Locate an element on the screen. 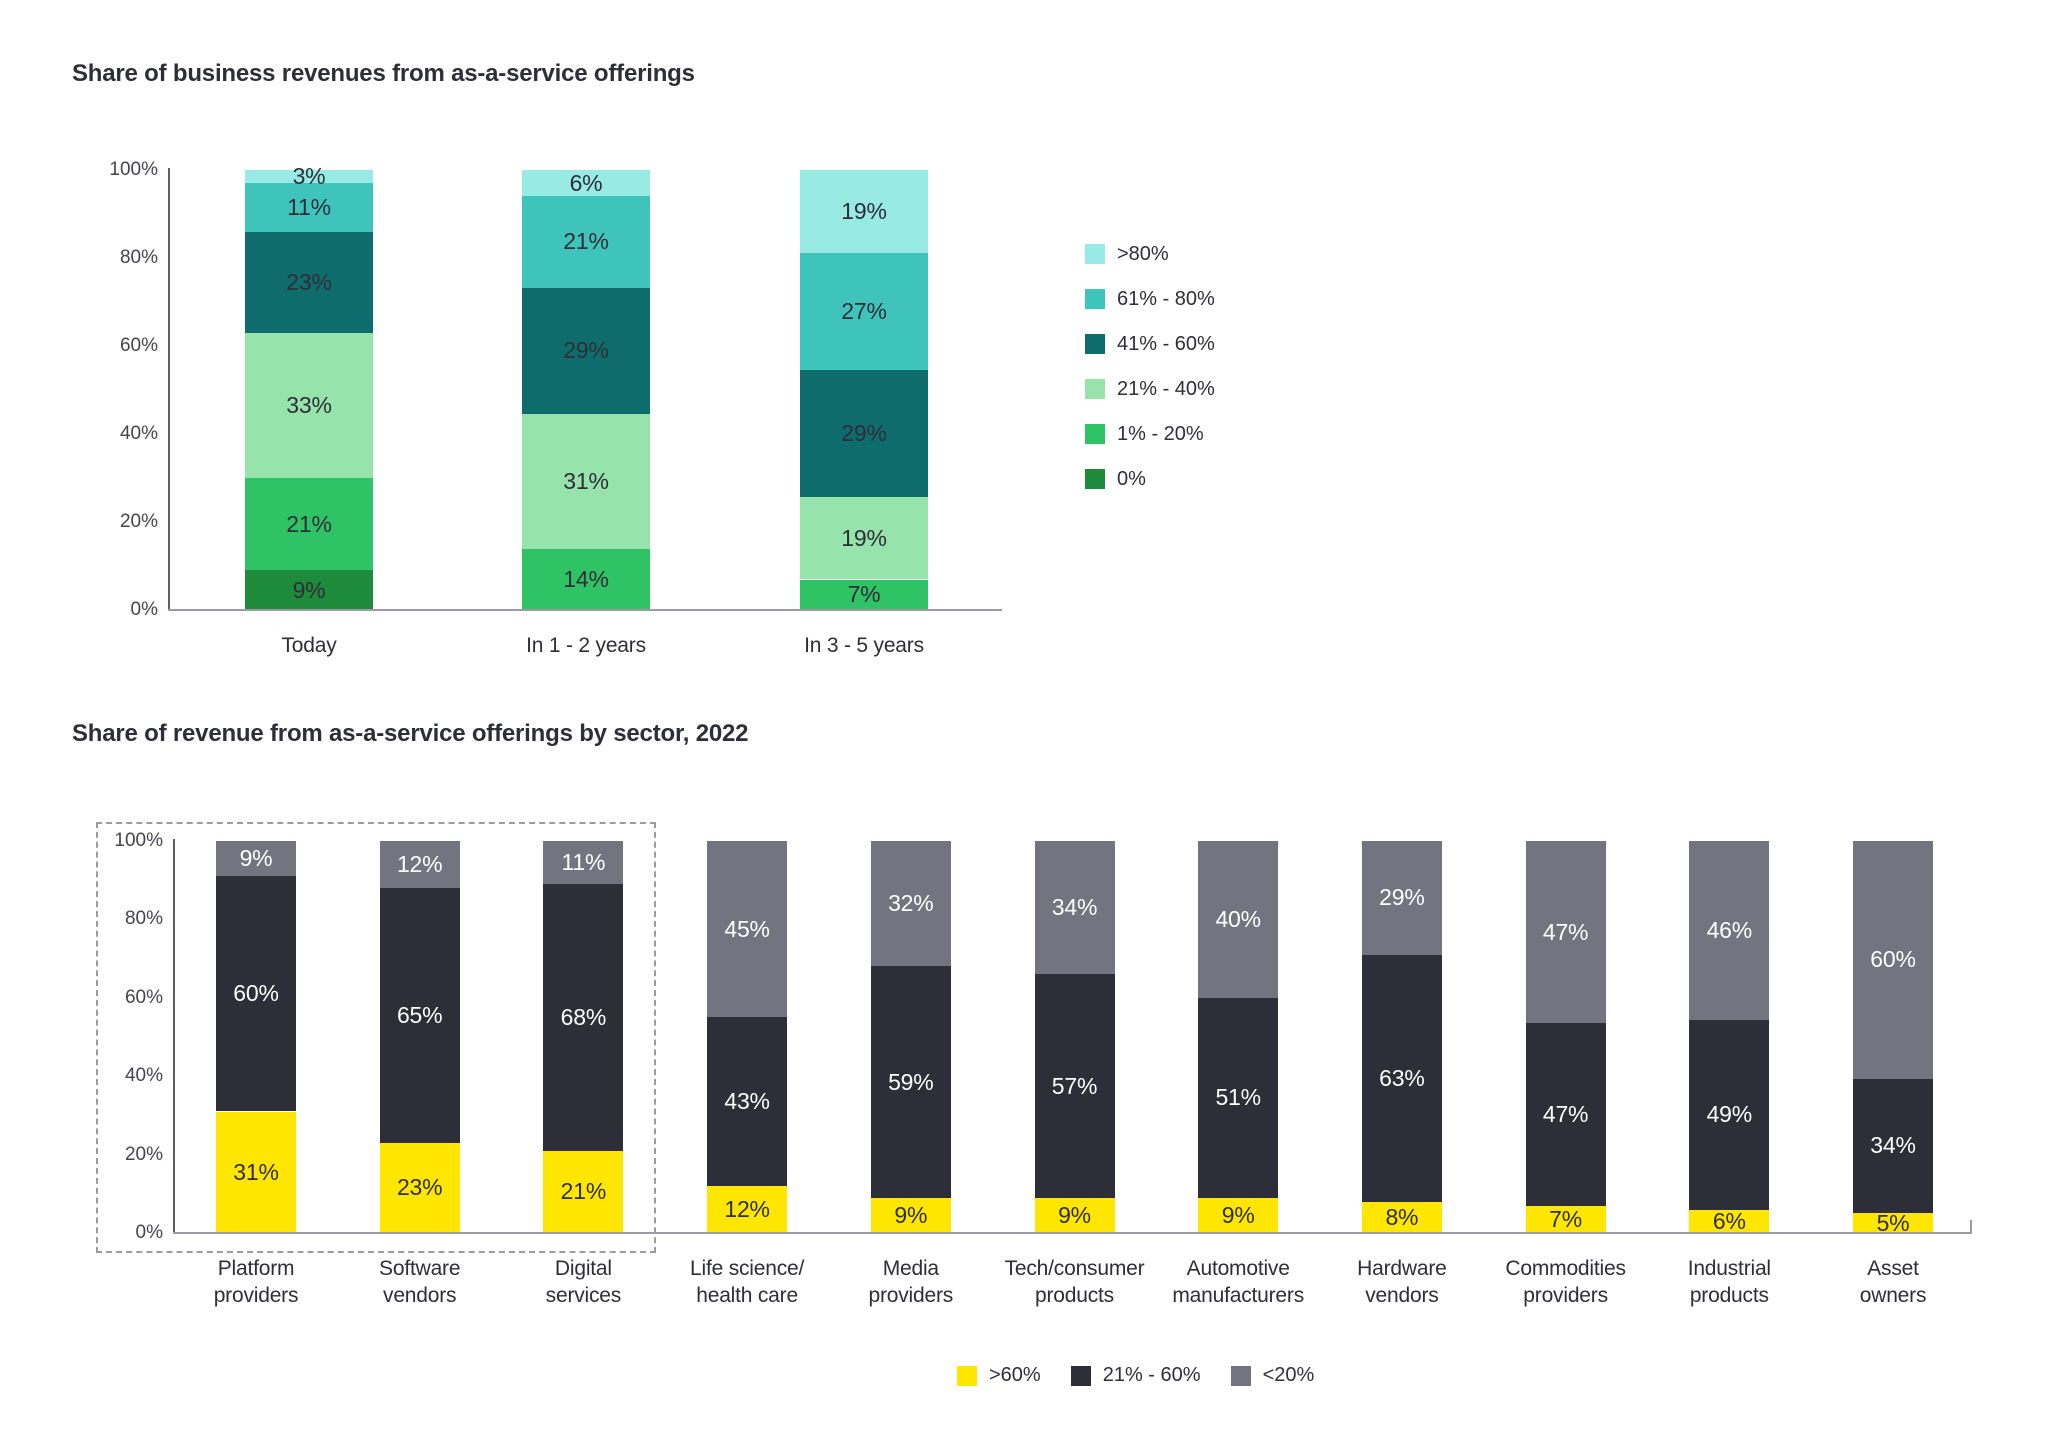  bar-value-label: 8% is located at coordinates (1402, 1216).